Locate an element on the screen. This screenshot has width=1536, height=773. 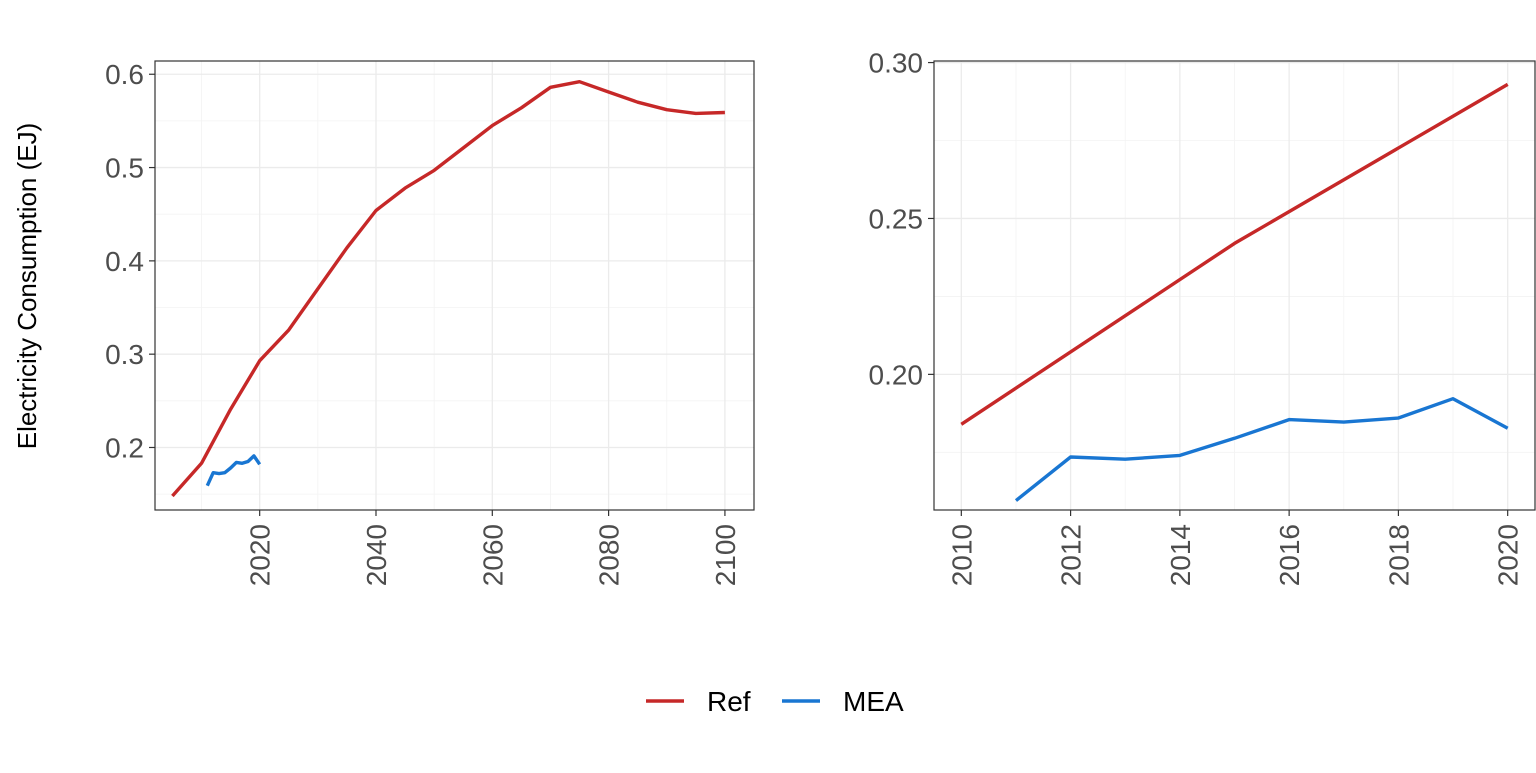
y-tick-label: 0.3 is located at coordinates (124, 354).